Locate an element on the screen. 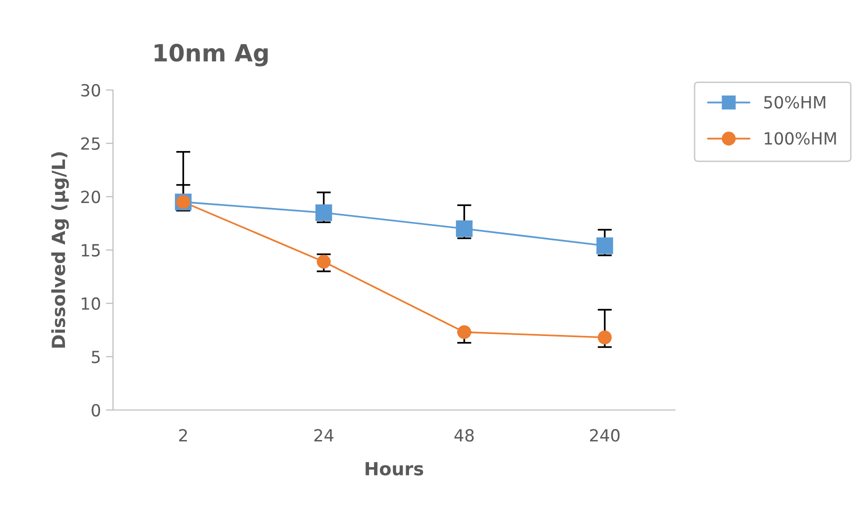  y-tick-label: 0 is located at coordinates (96, 410).